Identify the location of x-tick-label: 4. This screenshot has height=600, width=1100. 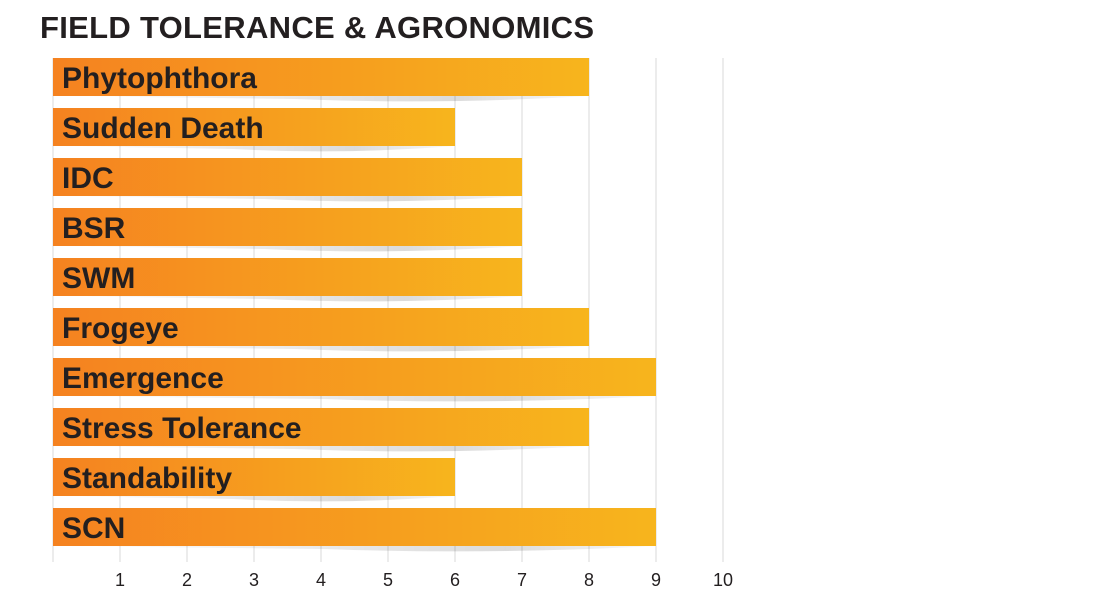
(321, 580).